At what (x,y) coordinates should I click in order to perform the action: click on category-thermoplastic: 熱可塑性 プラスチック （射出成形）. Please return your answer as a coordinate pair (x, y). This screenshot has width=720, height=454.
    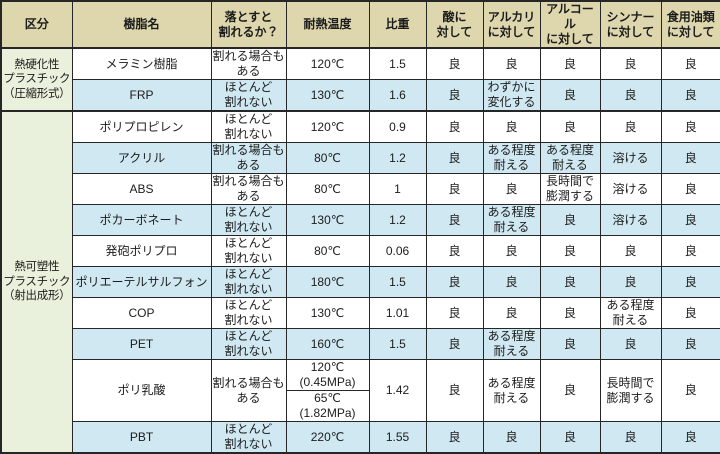
    Looking at the image, I should click on (36, 282).